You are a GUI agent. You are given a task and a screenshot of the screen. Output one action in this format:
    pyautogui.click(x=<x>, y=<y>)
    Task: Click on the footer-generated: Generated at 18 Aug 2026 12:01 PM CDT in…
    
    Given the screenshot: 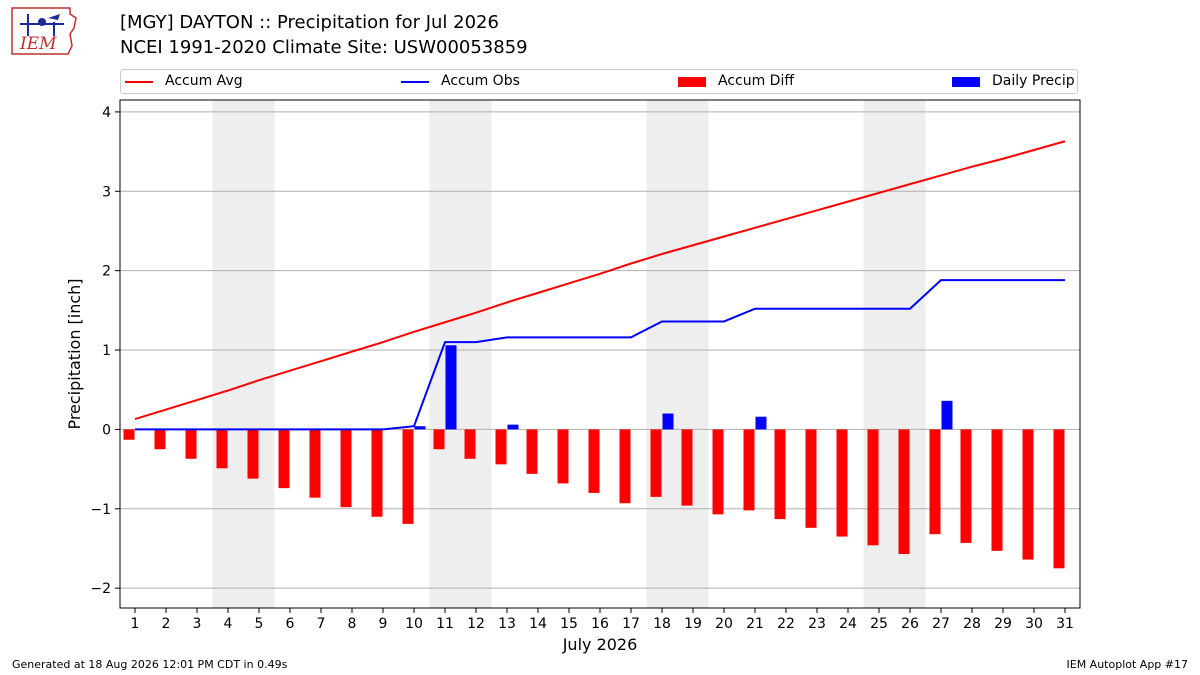 What is the action you would take?
    pyautogui.click(x=150, y=664)
    